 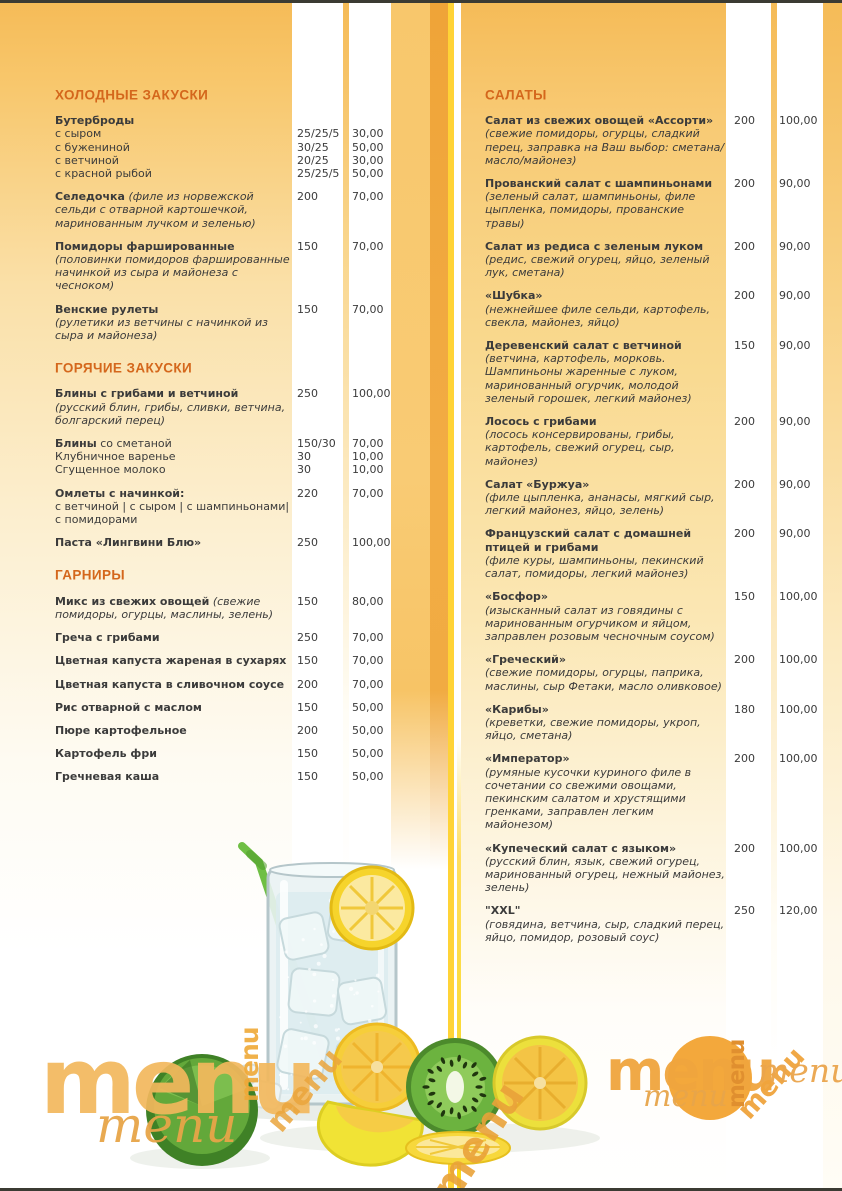 What do you see at coordinates (107, 309) in the screenshot?
I see `item-name: Венские рулеты` at bounding box center [107, 309].